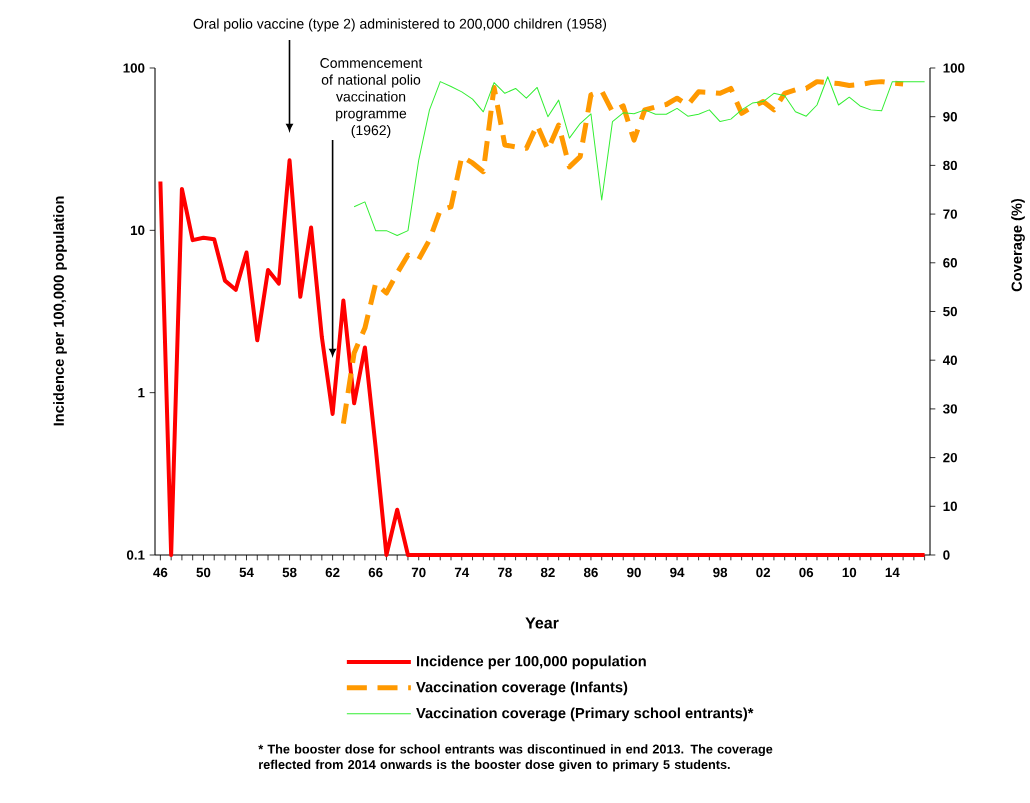 The width and height of the screenshot is (1030, 803). Describe the element at coordinates (806, 572) in the screenshot. I see `x-tick-label: 06` at that location.